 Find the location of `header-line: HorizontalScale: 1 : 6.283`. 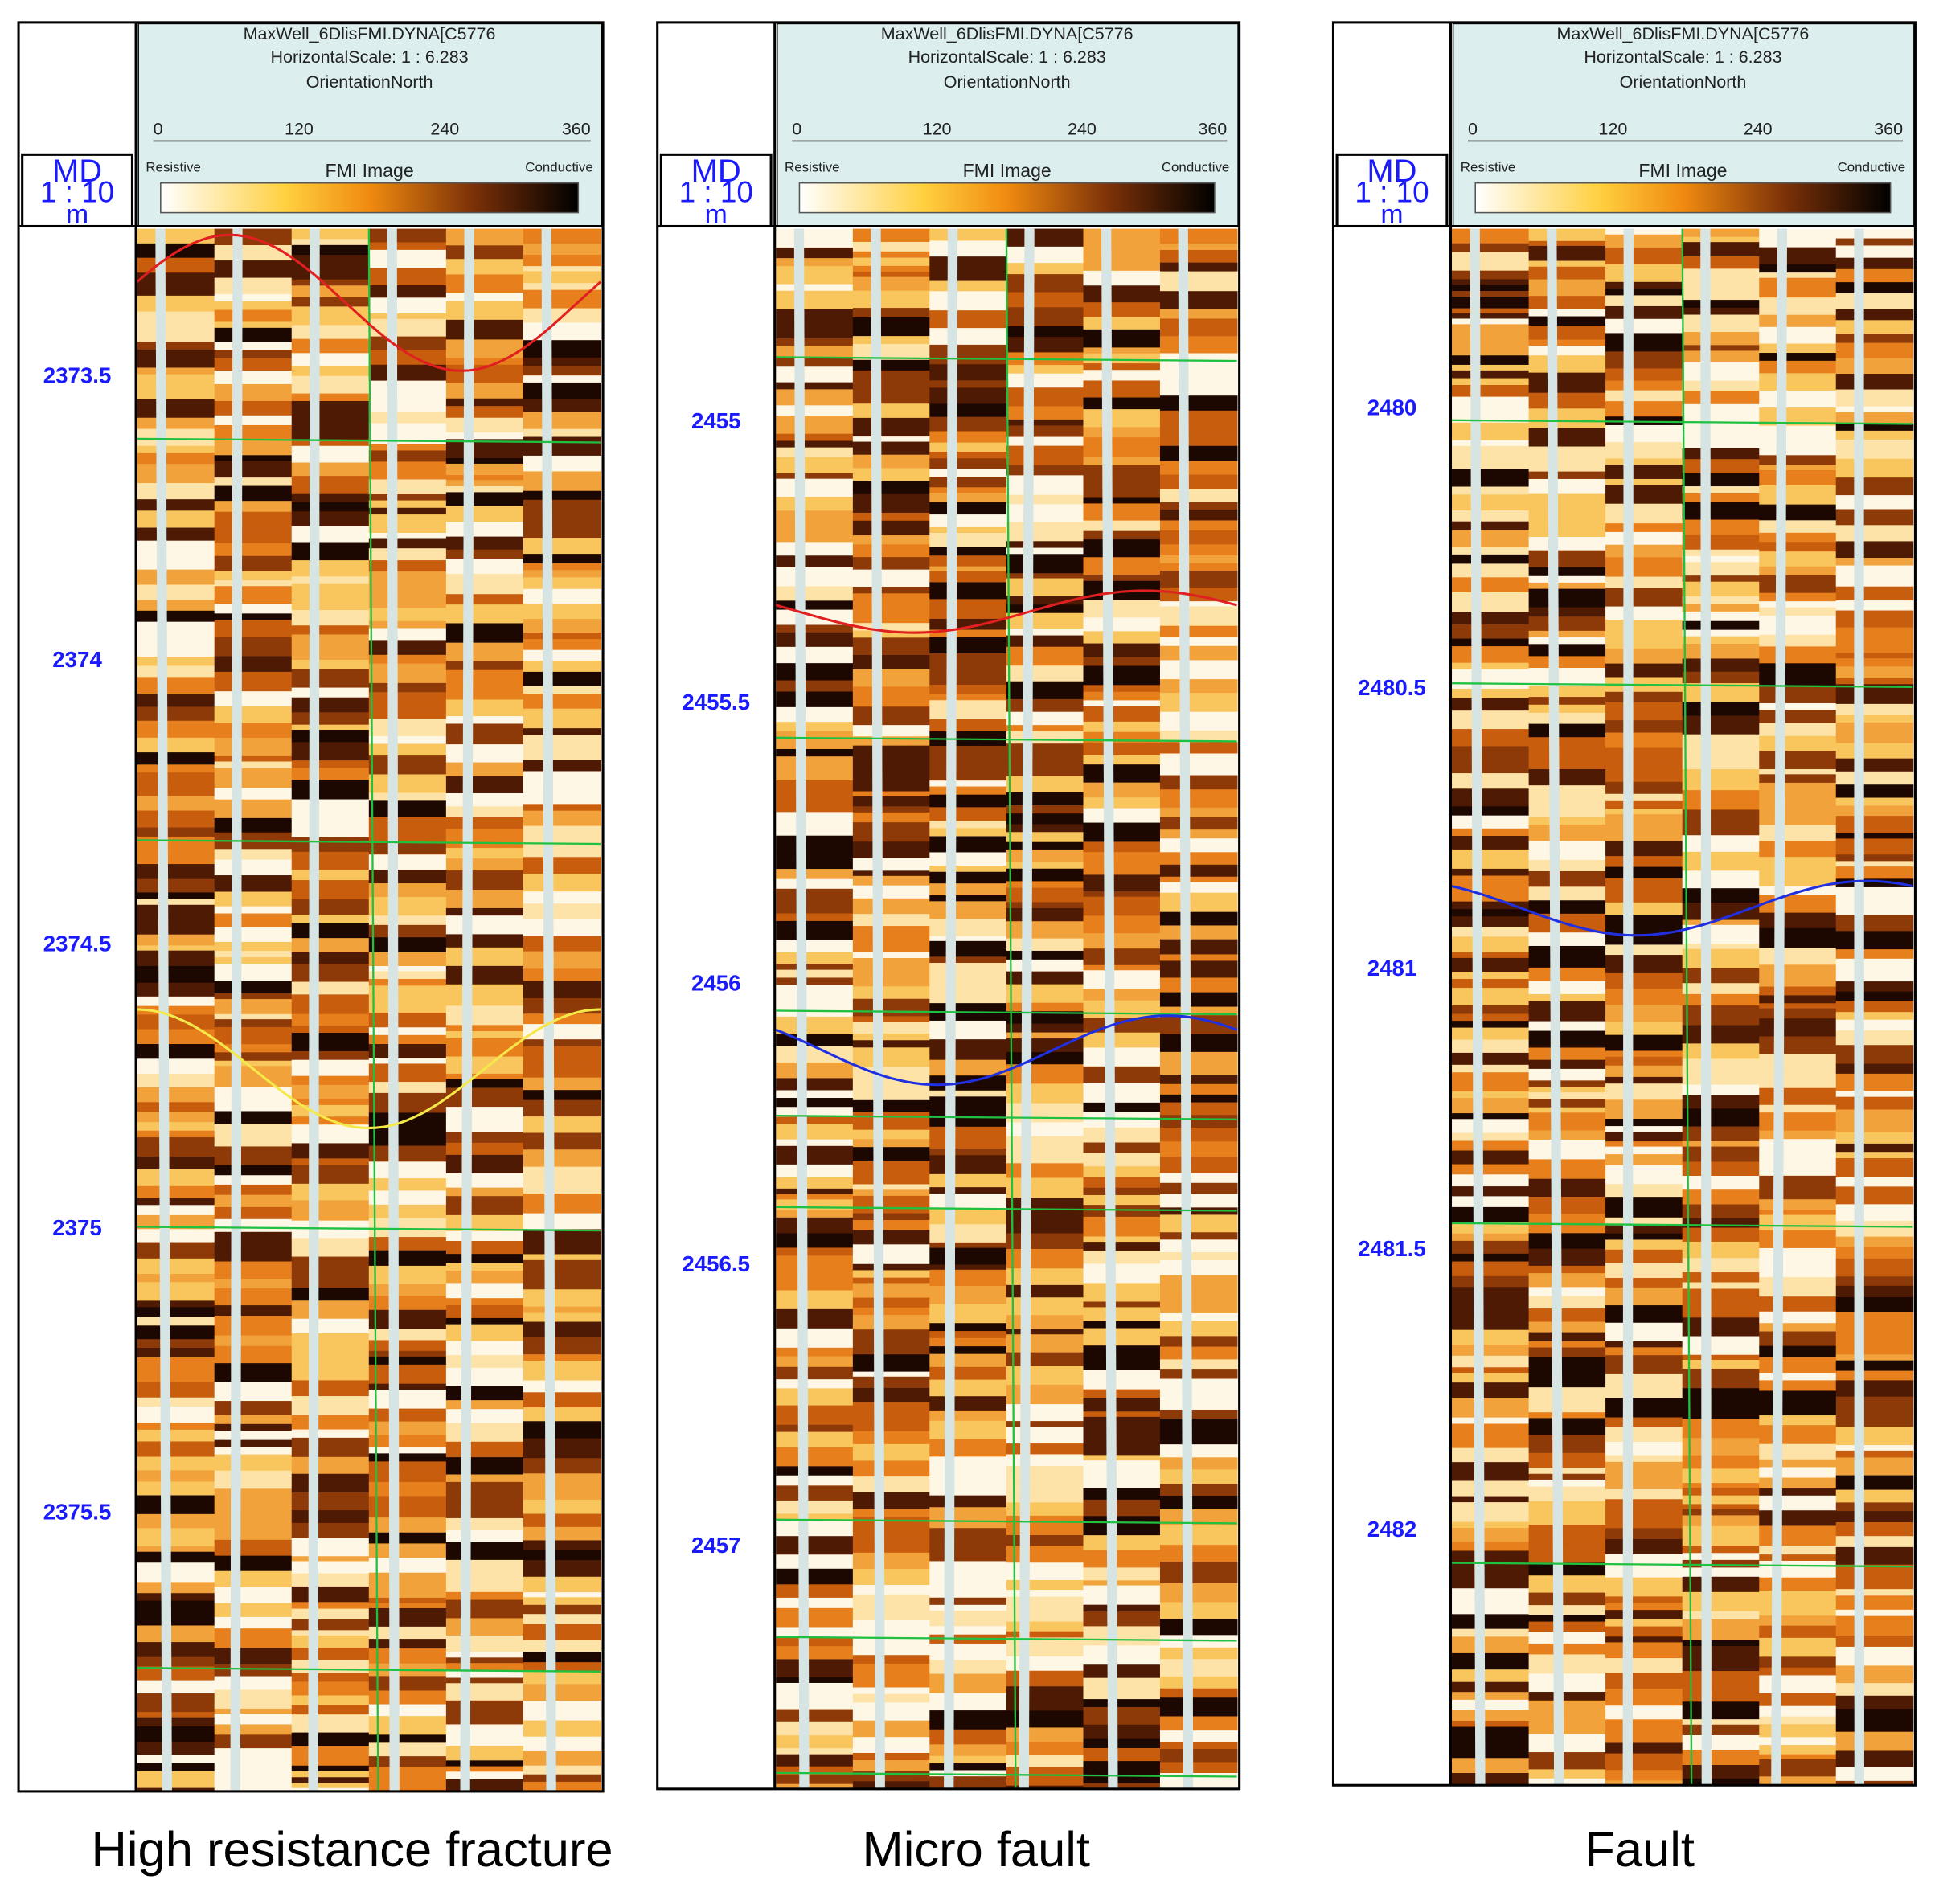

header-line: HorizontalScale: 1 : 6.283 is located at coordinates (1682, 57).